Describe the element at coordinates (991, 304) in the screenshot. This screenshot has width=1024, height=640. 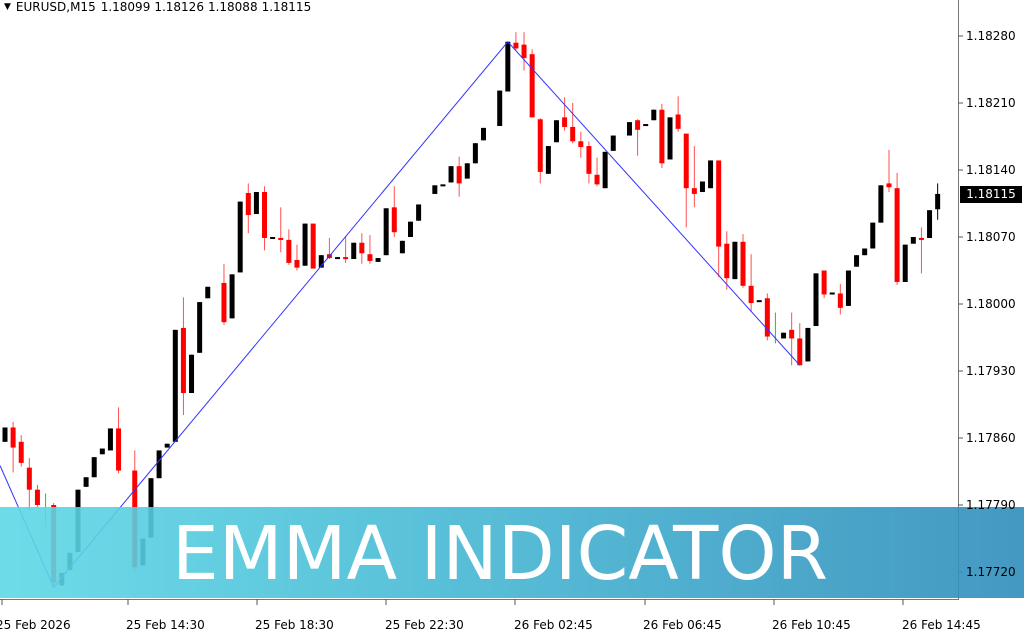
I see `price-tick: 1.18000` at that location.